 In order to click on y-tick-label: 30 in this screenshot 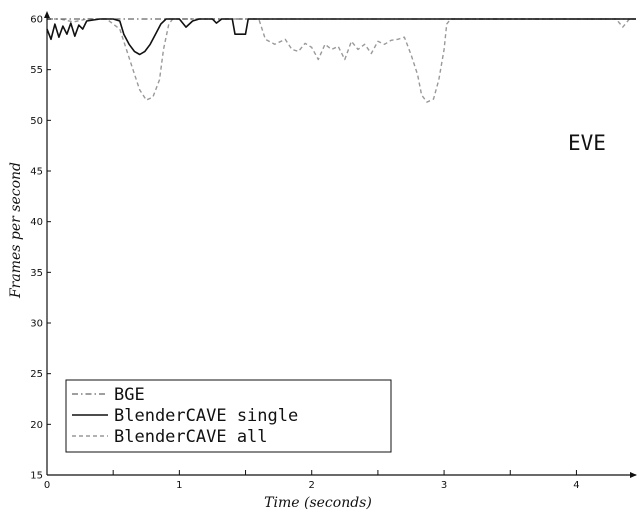, I will do `click(36, 324)`.